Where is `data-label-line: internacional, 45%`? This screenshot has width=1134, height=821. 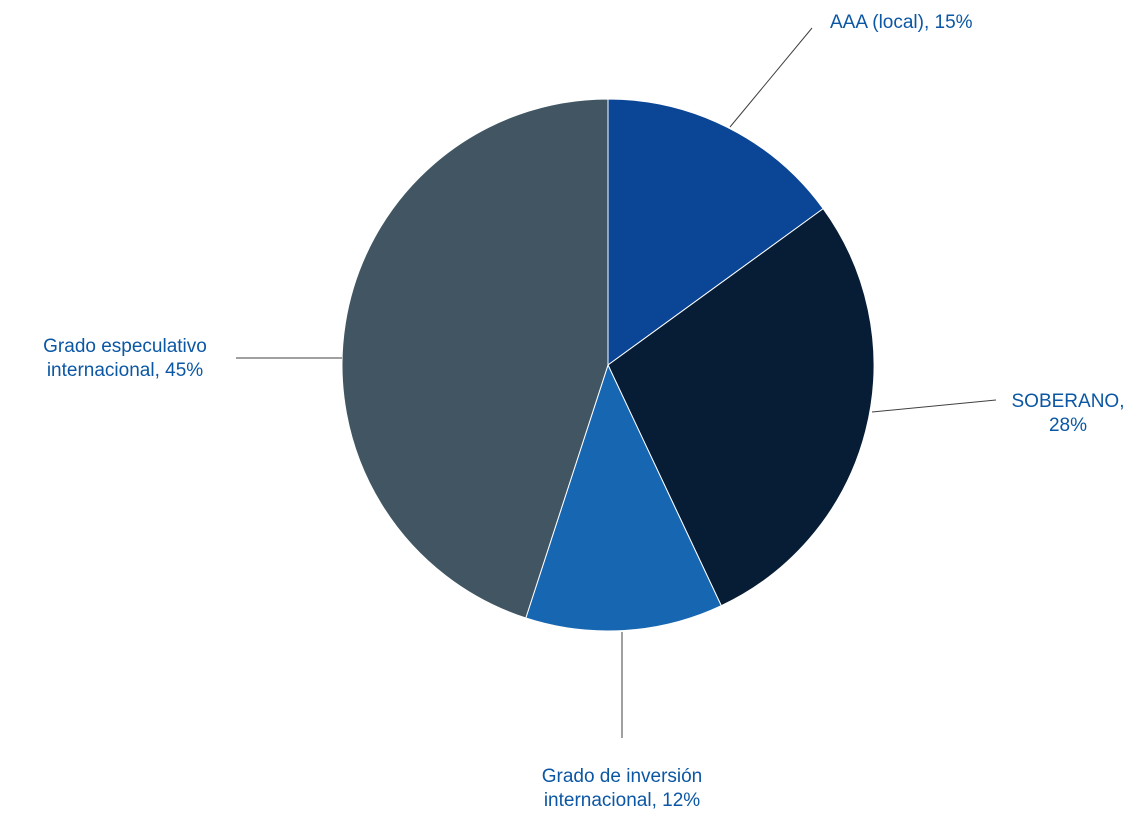
data-label-line: internacional, 45% is located at coordinates (125, 370).